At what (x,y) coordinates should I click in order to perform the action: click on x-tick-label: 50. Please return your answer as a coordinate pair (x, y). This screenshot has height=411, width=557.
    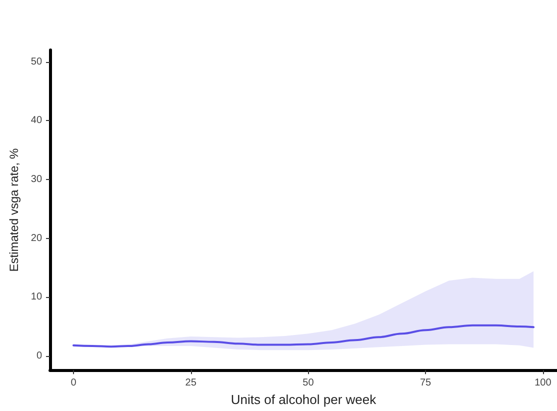
    Looking at the image, I should click on (308, 383).